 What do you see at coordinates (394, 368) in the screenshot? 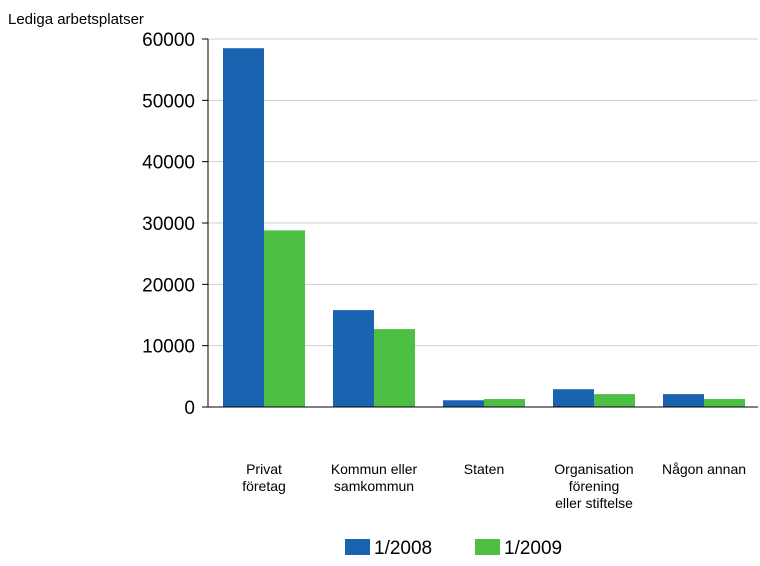
I see `bar-series1-cat1` at bounding box center [394, 368].